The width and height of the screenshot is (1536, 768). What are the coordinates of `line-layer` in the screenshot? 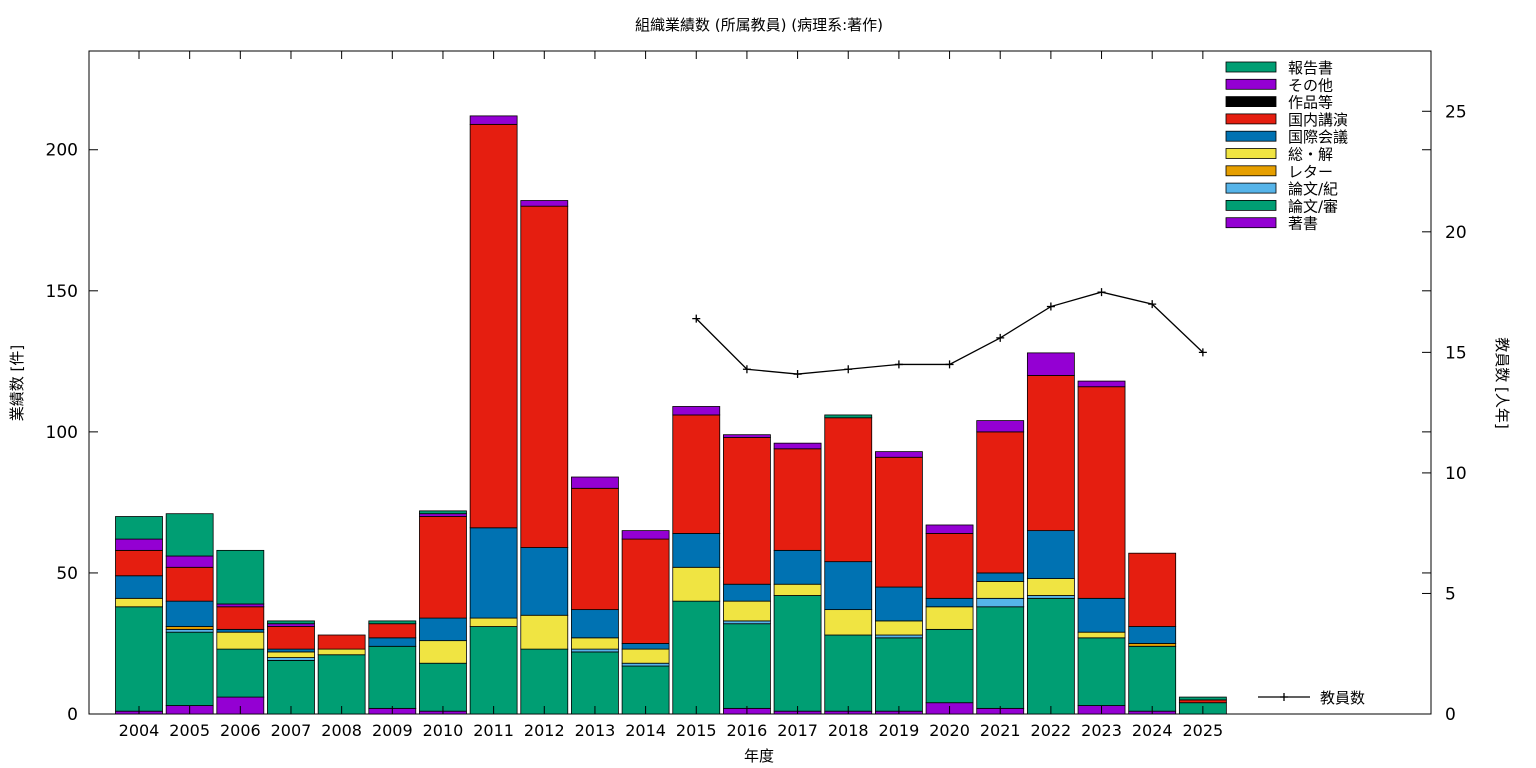 It's located at (949, 333).